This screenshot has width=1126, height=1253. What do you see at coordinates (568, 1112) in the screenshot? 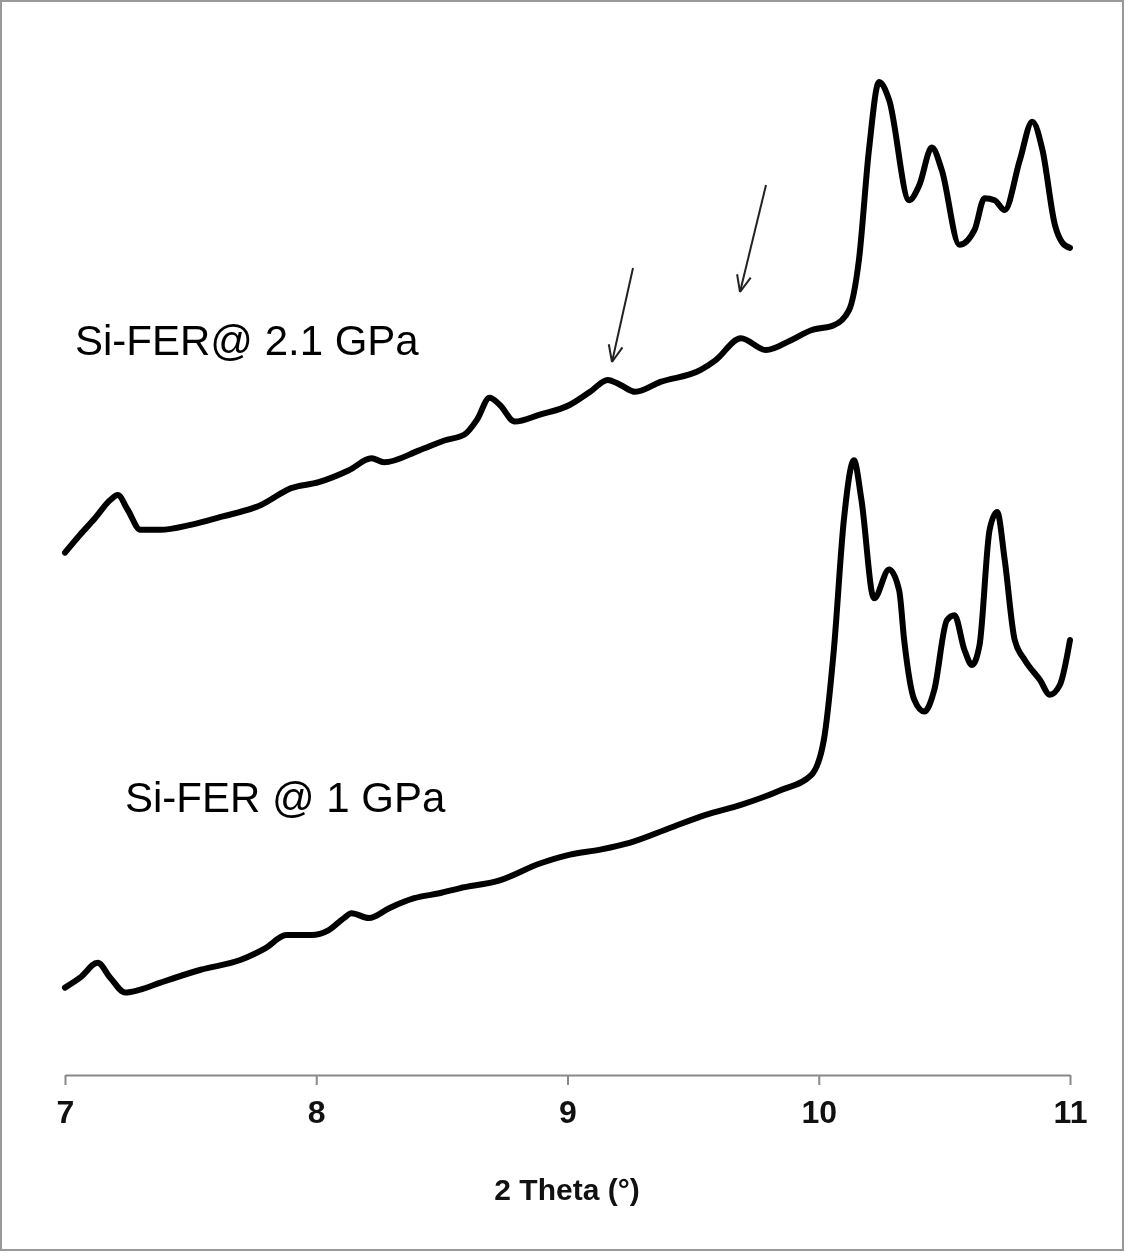
I see `x-tick-label: 9` at bounding box center [568, 1112].